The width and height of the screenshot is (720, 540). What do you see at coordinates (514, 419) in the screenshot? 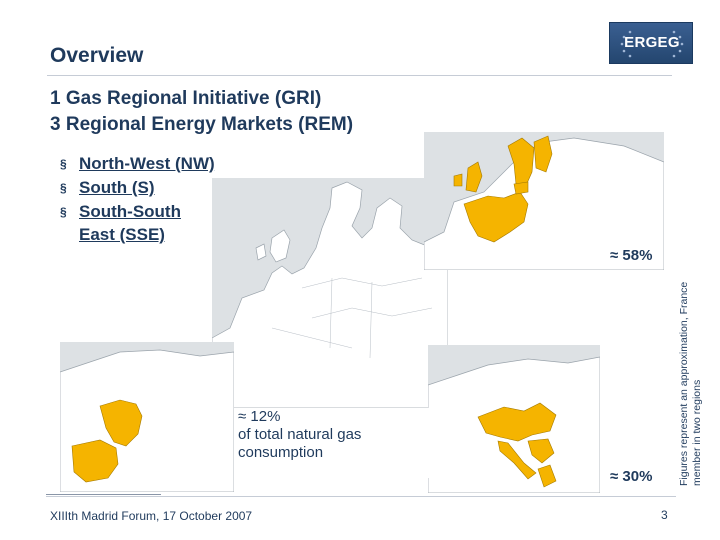
I see `map-south-south-east-region` at bounding box center [514, 419].